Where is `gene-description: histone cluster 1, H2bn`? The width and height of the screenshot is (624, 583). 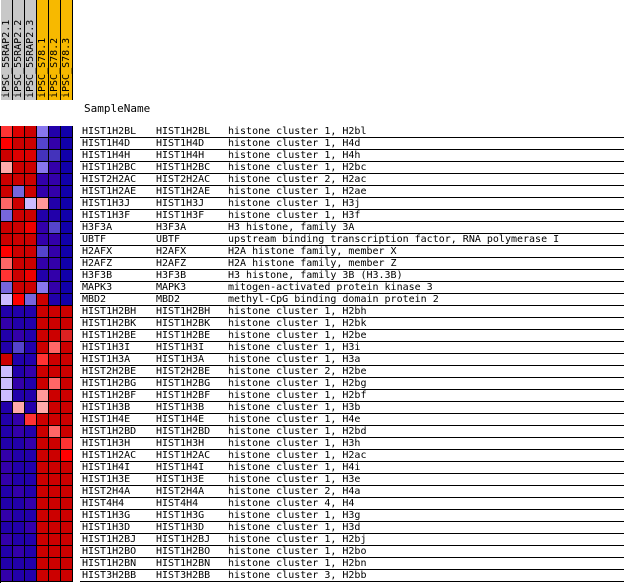
gene-description: histone cluster 1, H2bn is located at coordinates (297, 563).